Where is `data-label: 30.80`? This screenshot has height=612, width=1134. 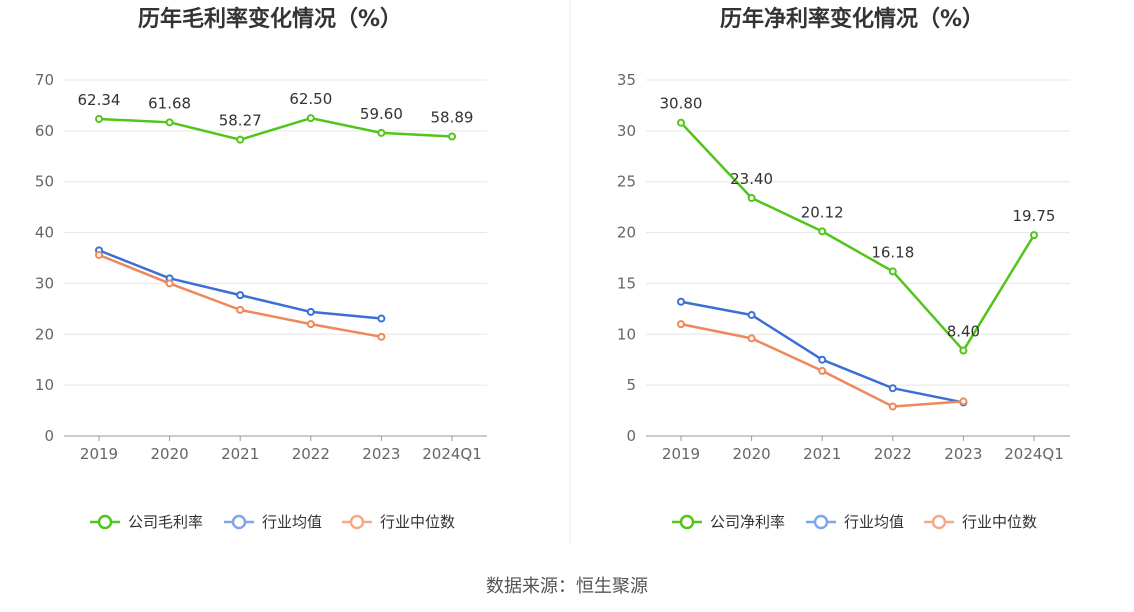 data-label: 30.80 is located at coordinates (681, 104).